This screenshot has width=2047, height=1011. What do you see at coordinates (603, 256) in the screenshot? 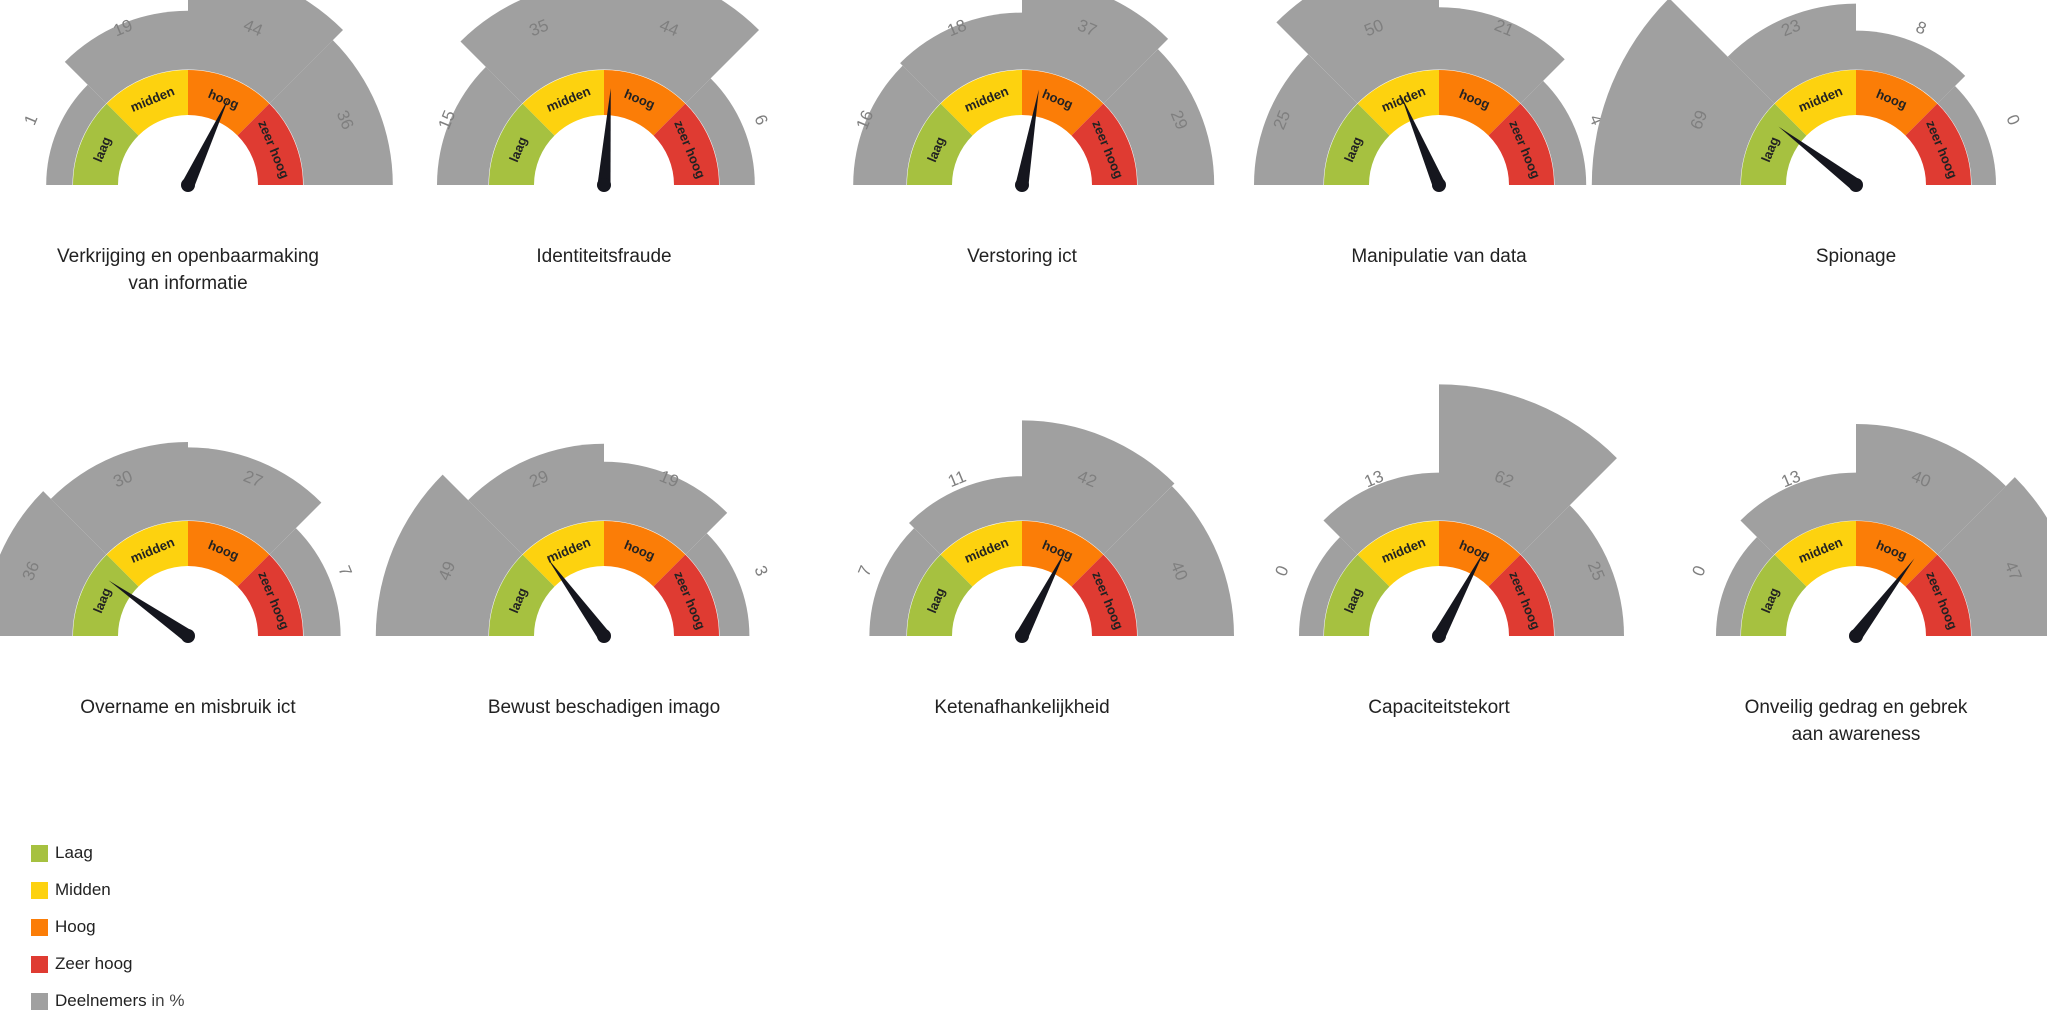
I see `gauge-title: Identiteitsfraude` at bounding box center [603, 256].